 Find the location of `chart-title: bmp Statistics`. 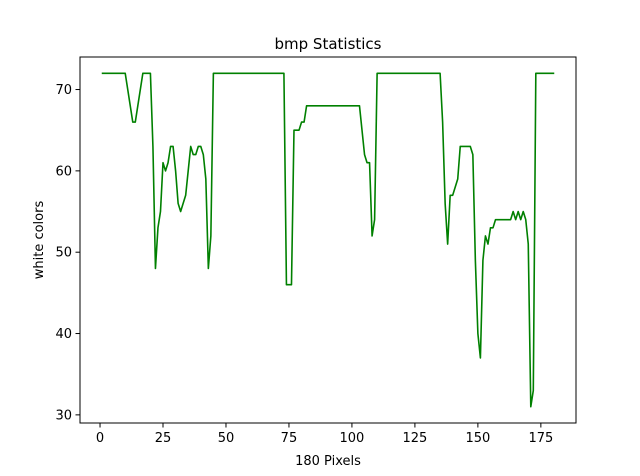

chart-title: bmp Statistics is located at coordinates (328, 44).